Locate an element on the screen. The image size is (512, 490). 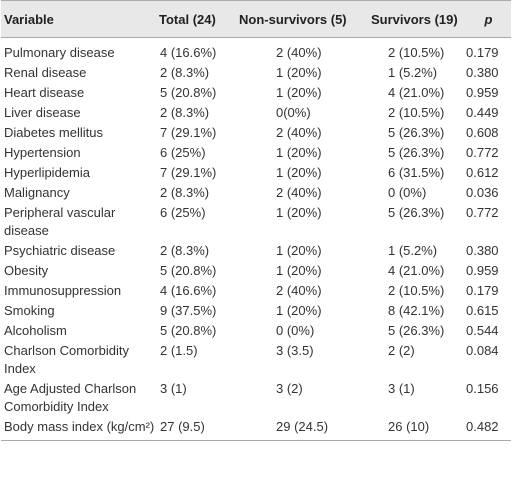
value-cell: 3 (2) is located at coordinates (289, 388).